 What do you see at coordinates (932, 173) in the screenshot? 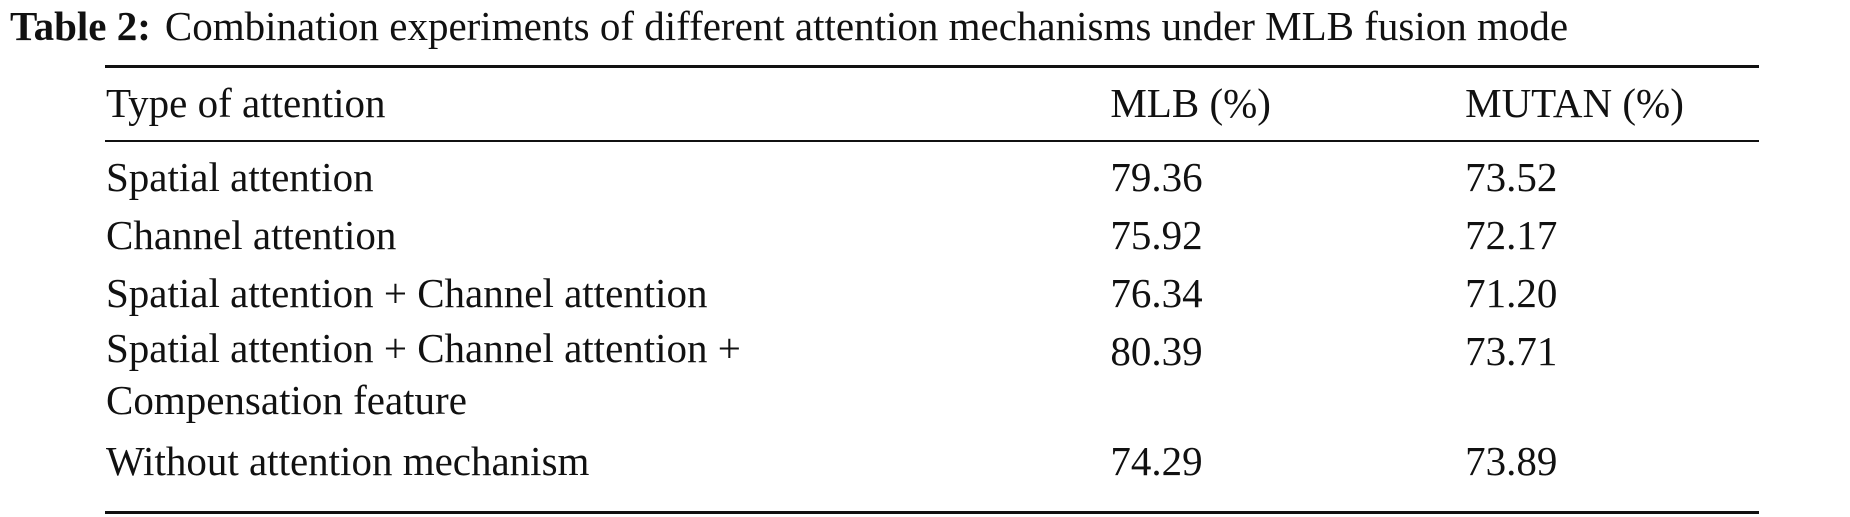
I see `table-row: Spatial attention 79.36 73.52` at bounding box center [932, 173].